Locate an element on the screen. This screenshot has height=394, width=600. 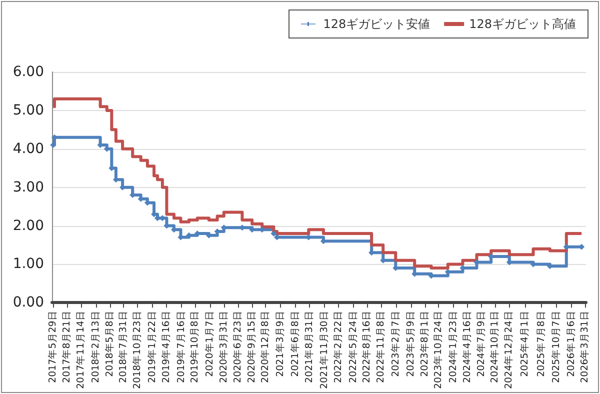
x-tick-label: 2021年3月9日 is located at coordinates (280, 343).